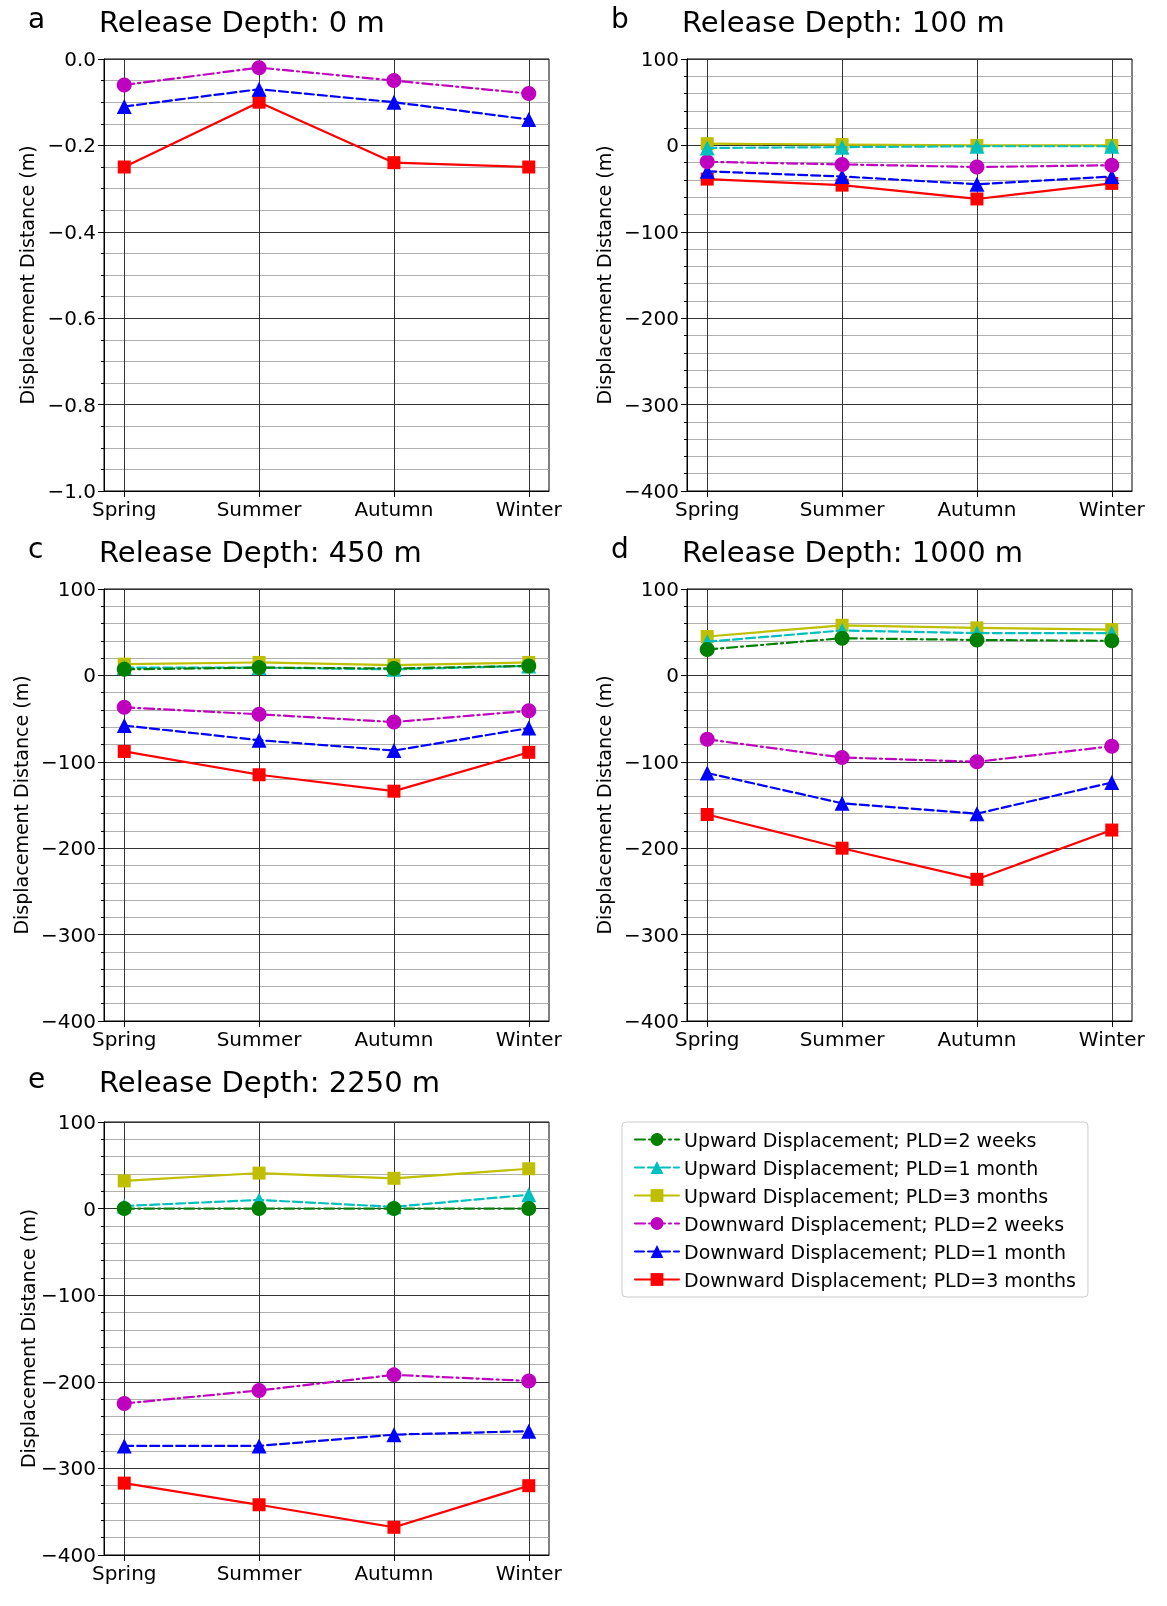 The width and height of the screenshot is (1167, 1606). I want to click on y-tick-label: 0.0, so click(80, 59).